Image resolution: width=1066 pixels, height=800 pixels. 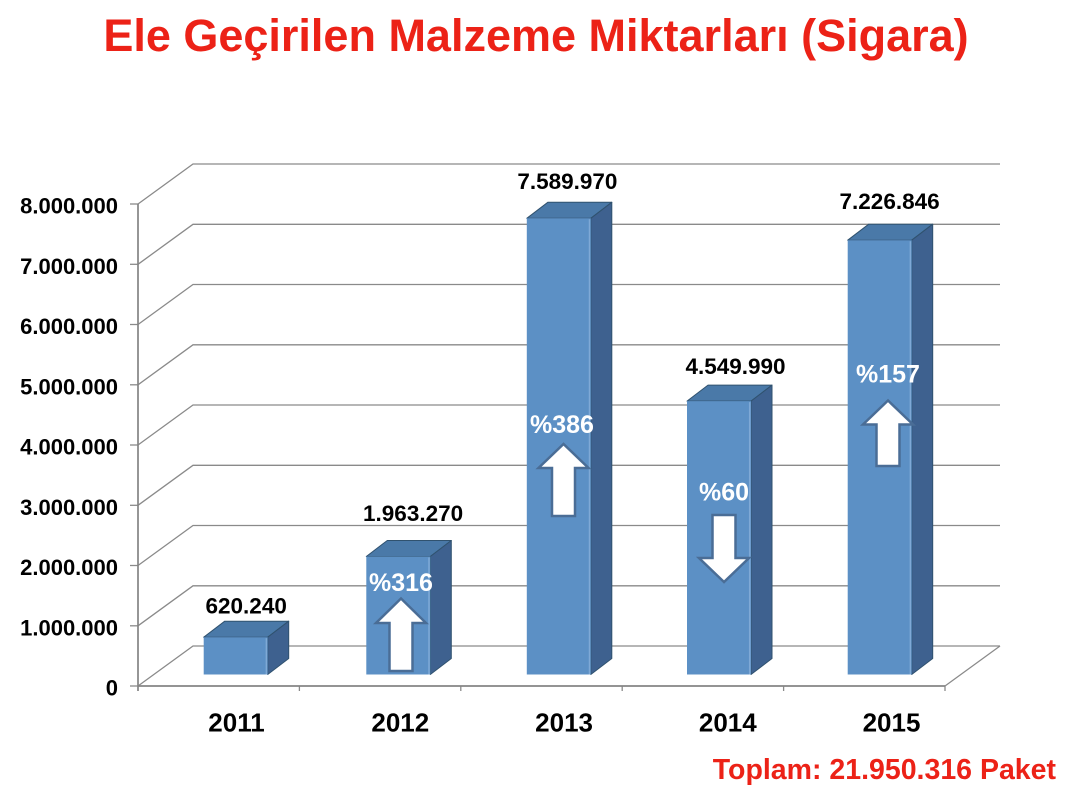 I want to click on svg-text: %386, so click(x=562, y=425).